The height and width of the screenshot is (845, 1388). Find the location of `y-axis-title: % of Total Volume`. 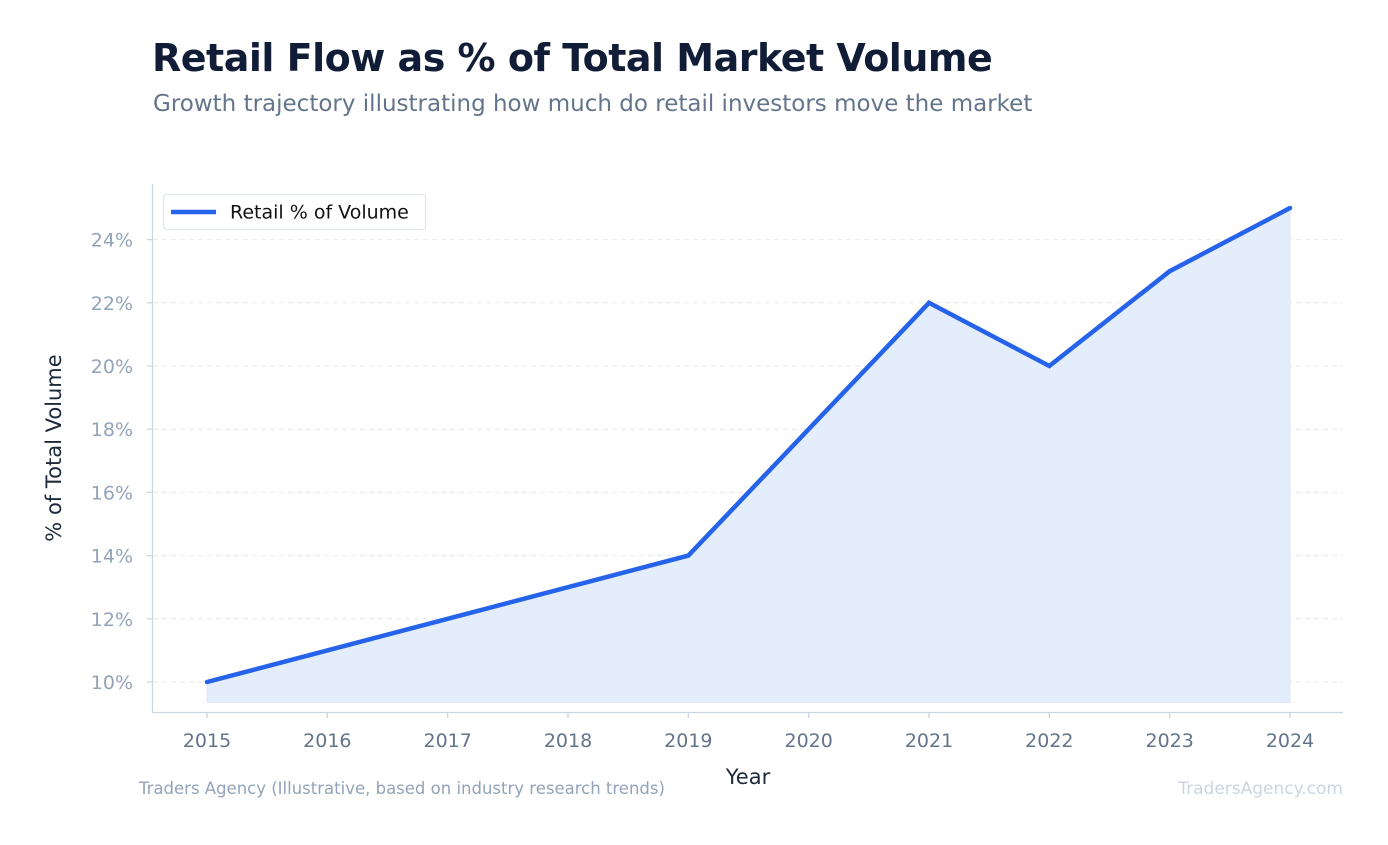

y-axis-title: % of Total Volume is located at coordinates (54, 447).